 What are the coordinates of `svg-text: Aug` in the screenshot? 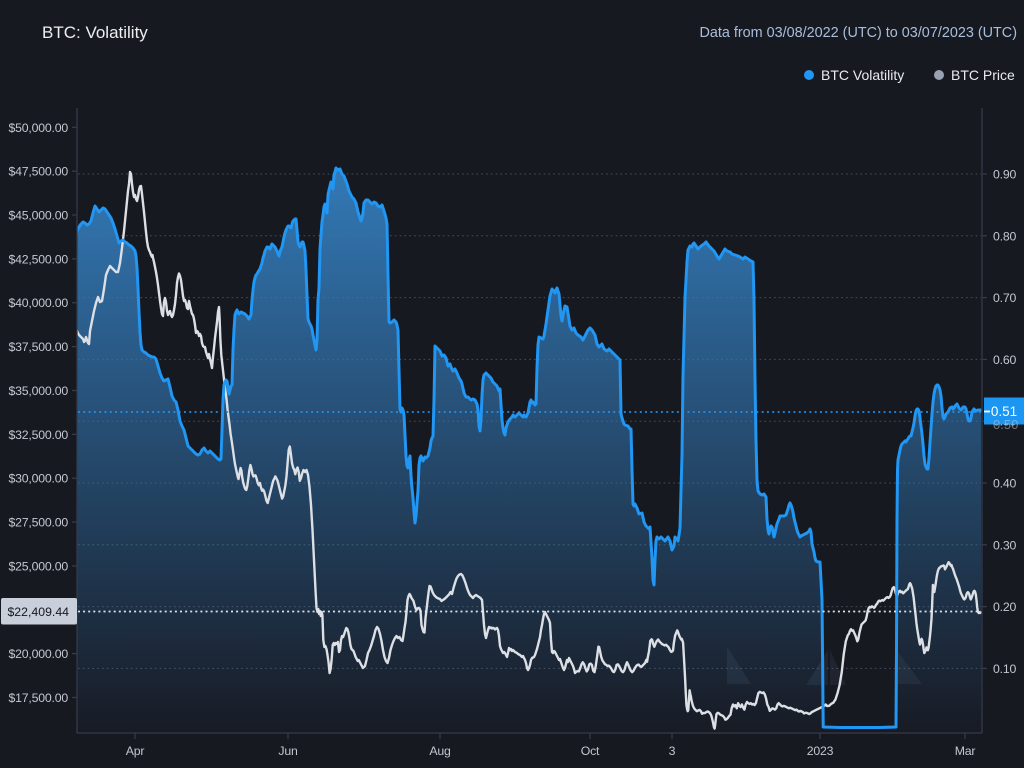 It's located at (440, 751).